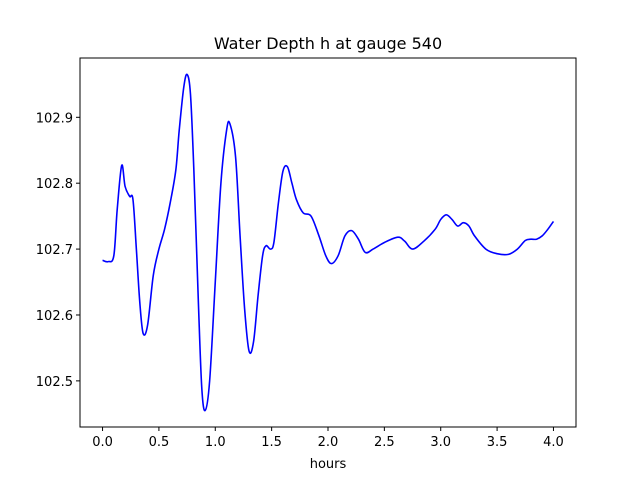 This screenshot has height=480, width=640. I want to click on x-tick-label: 0.0, so click(102, 442).